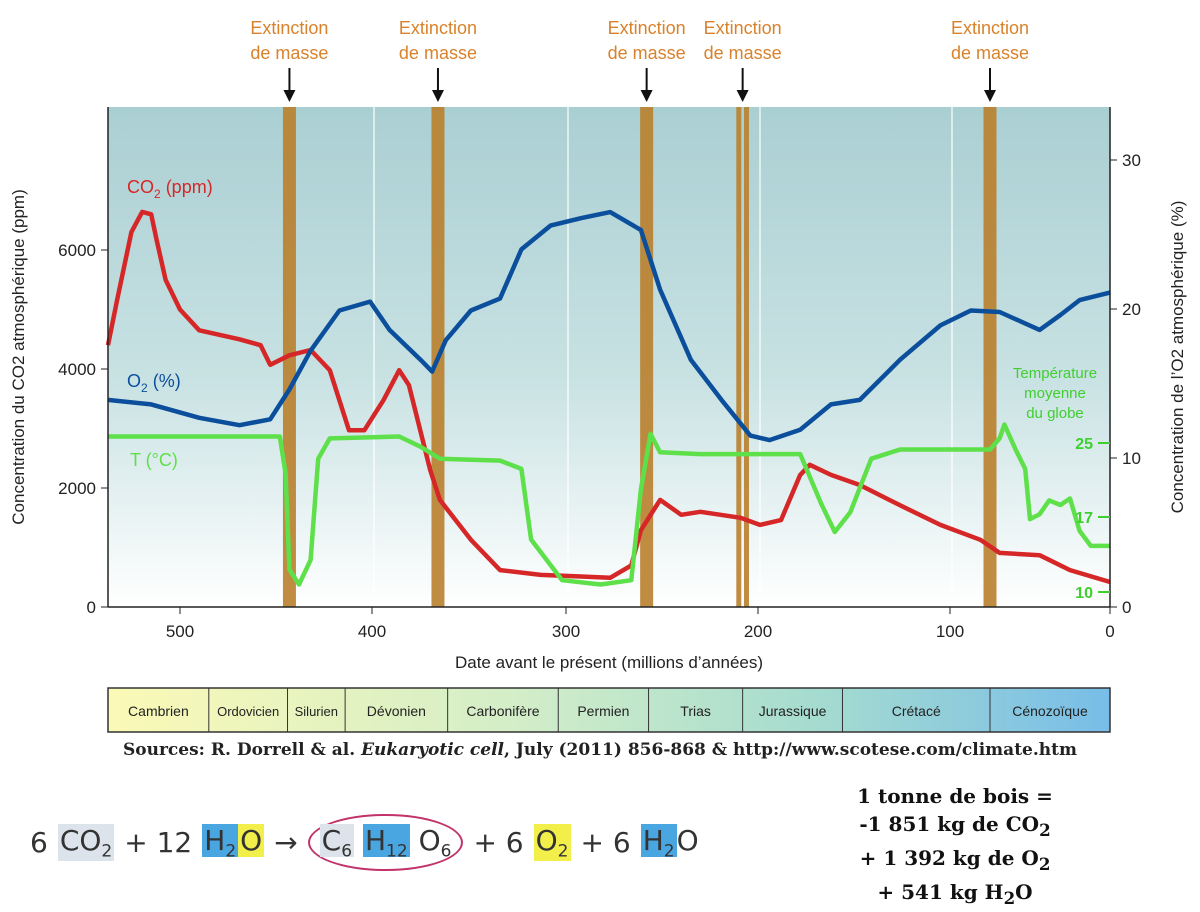 This screenshot has height=912, width=1200. I want to click on period-label: Crétacé, so click(916, 711).